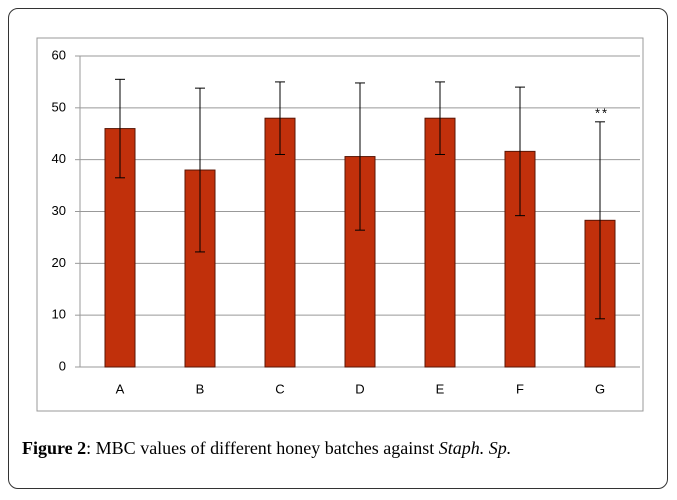  Describe the element at coordinates (440, 388) in the screenshot. I see `x-tick-label: E` at that location.